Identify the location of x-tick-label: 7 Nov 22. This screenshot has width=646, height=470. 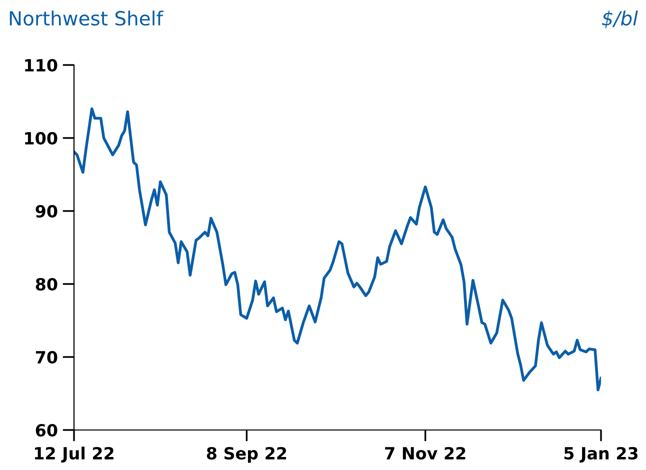
(425, 453).